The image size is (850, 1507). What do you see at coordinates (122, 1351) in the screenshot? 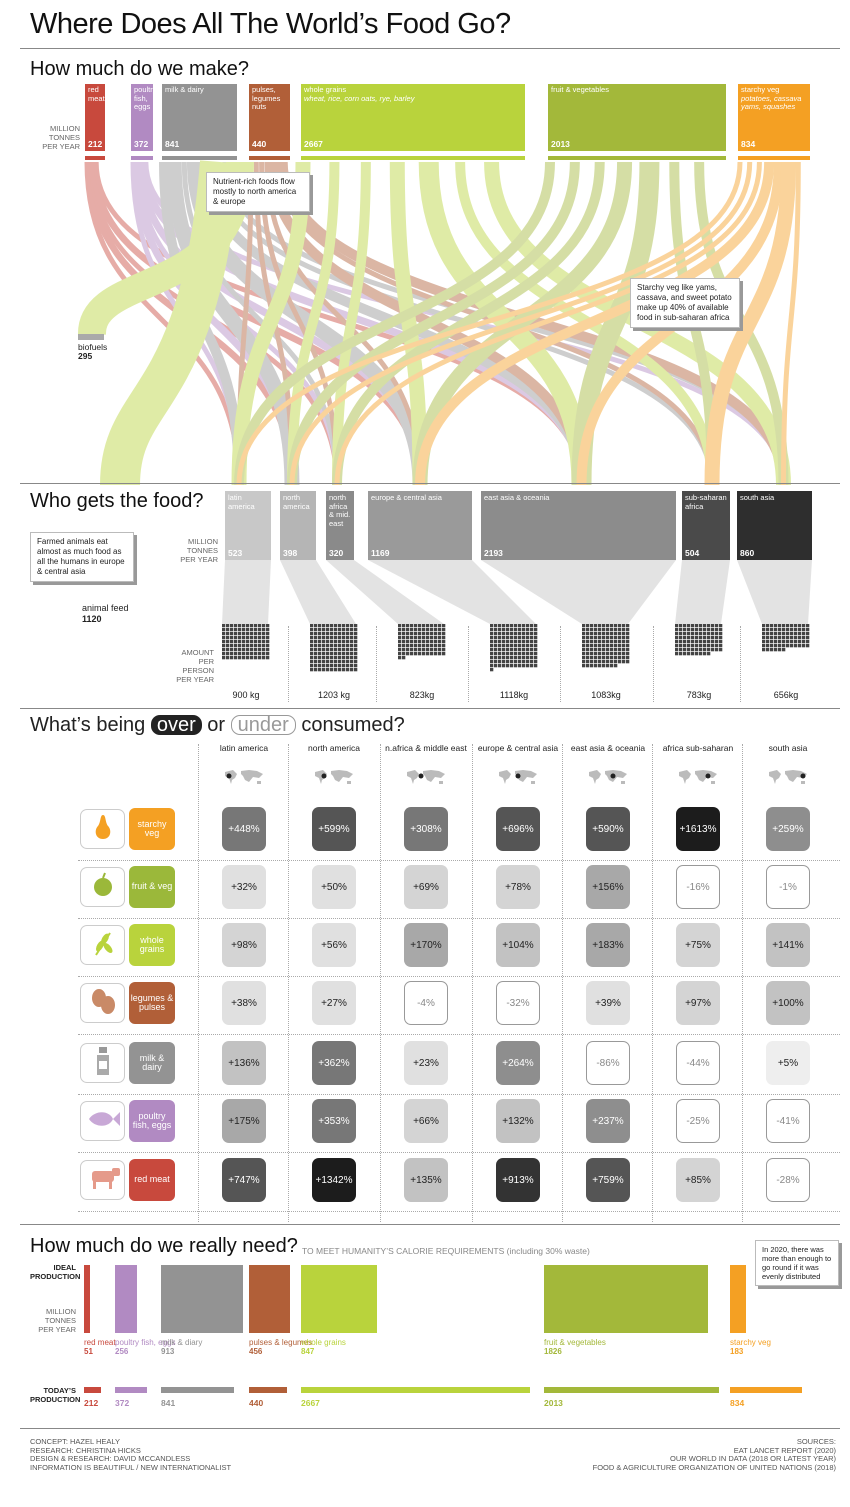
I see `need-value: 256` at bounding box center [122, 1351].